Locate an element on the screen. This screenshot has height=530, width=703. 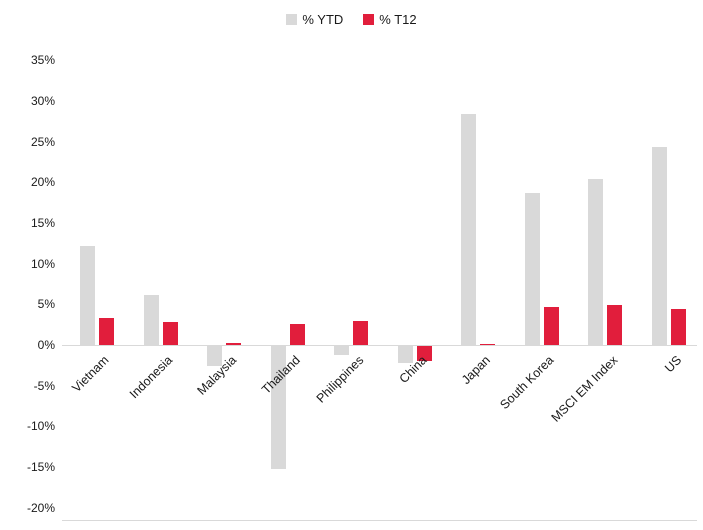
bar-t12-thailand is located at coordinates (297, 334).